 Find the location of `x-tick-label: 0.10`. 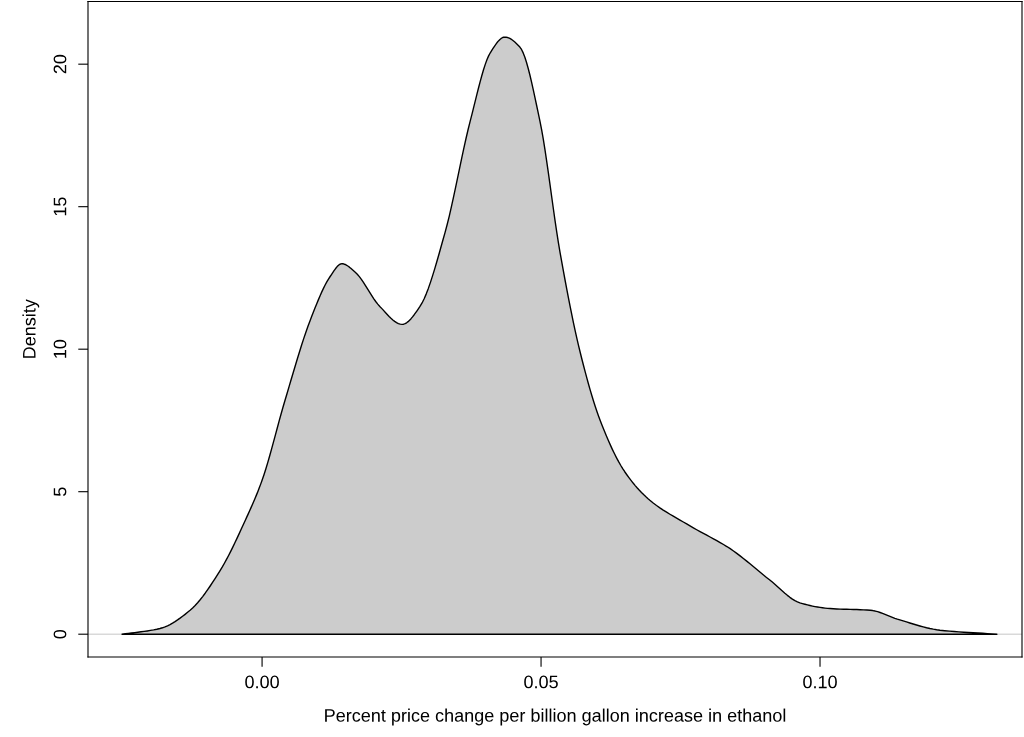

x-tick-label: 0.10 is located at coordinates (820, 682).